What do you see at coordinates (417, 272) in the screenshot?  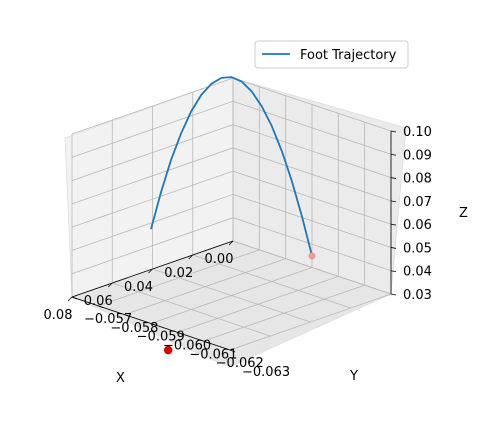 I see `z-tick-label-1: 0.04` at bounding box center [417, 272].